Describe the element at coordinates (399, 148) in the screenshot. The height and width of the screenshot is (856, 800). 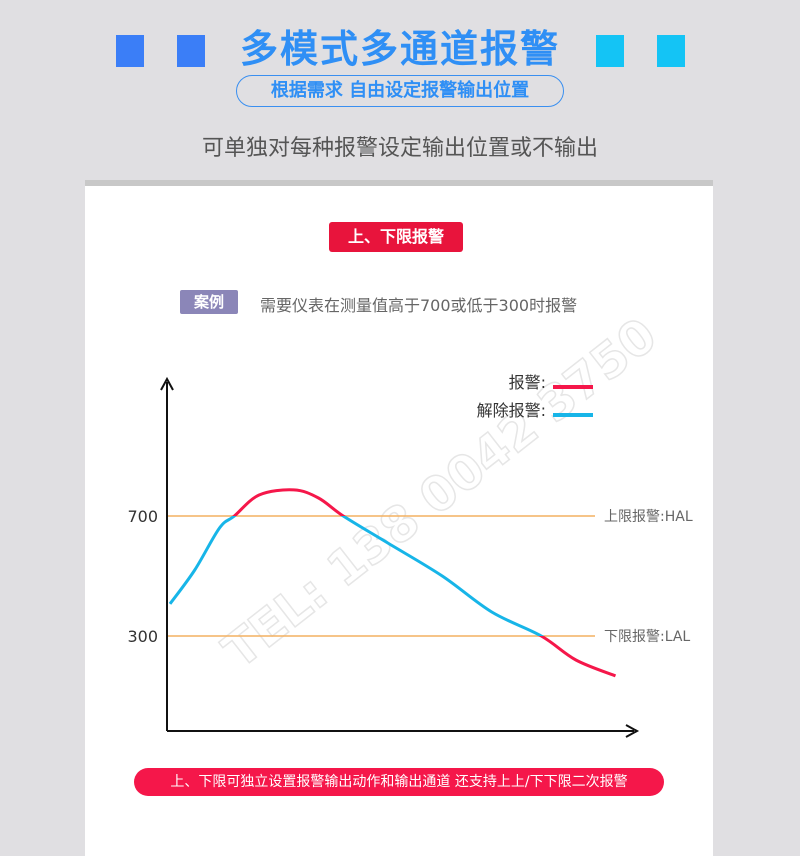
I see `description: 可单独对每种报警设定输出位置或不输出` at that location.